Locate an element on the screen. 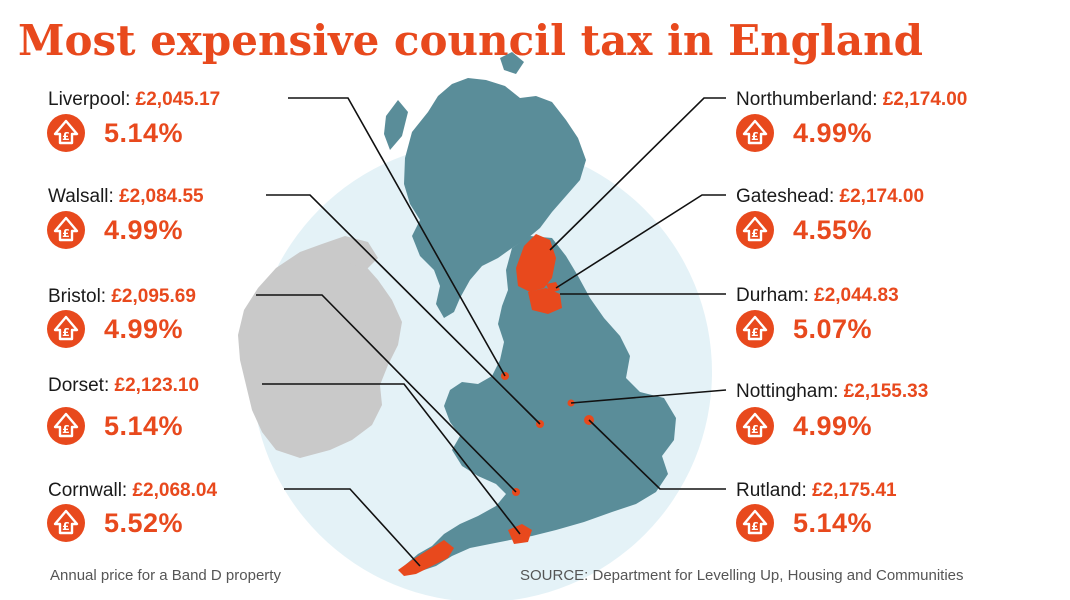  page-title: Most expensive council tax in England is located at coordinates (471, 40).